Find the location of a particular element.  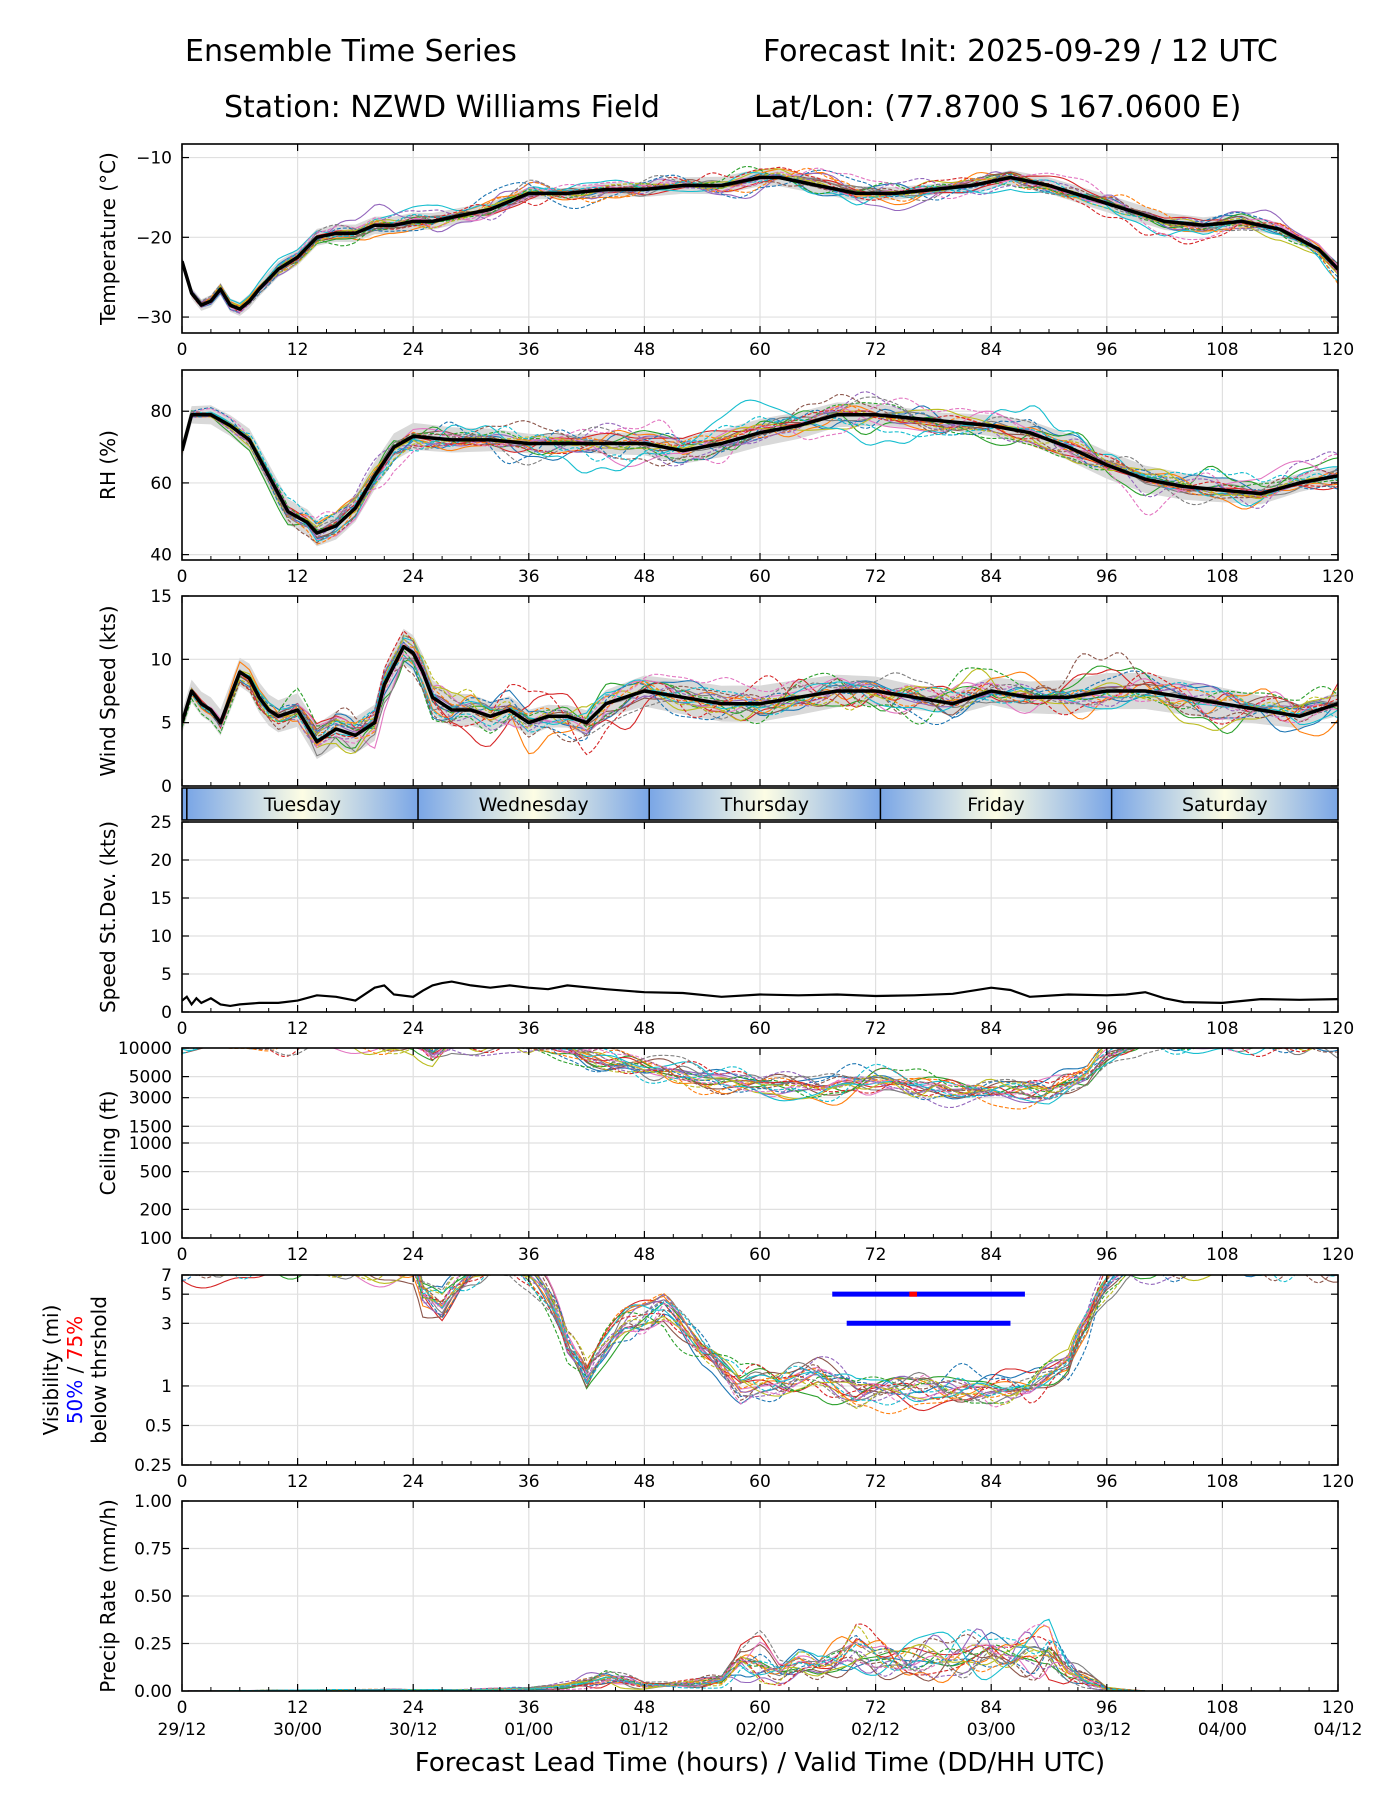

y-axis-sublabel-2: below thrshold is located at coordinates (99, 1370).